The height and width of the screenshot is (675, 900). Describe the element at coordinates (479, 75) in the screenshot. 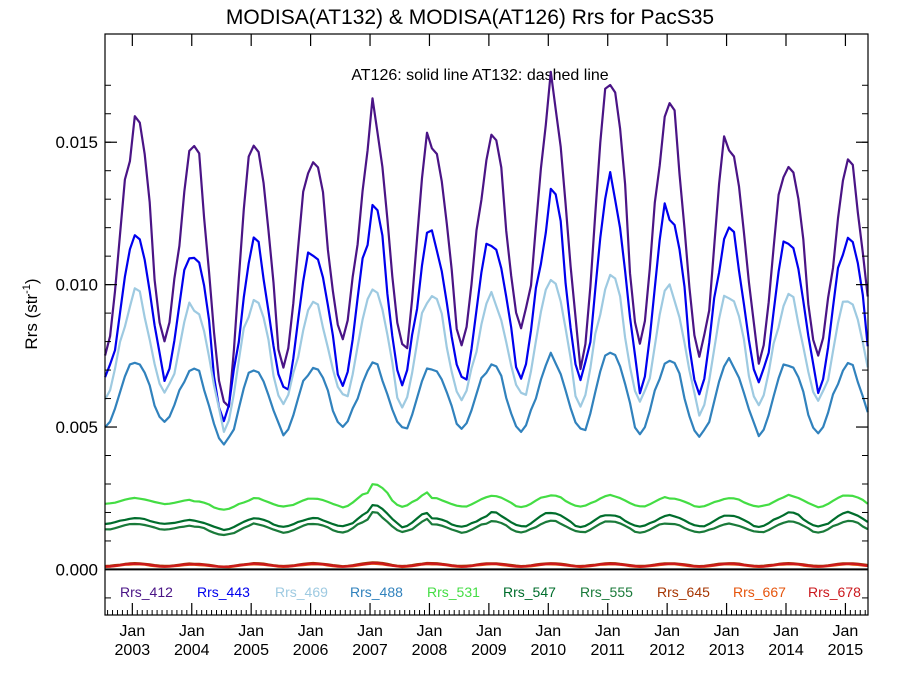

I see `line-style-annotation: AT126: solid line AT132: dashed line` at that location.